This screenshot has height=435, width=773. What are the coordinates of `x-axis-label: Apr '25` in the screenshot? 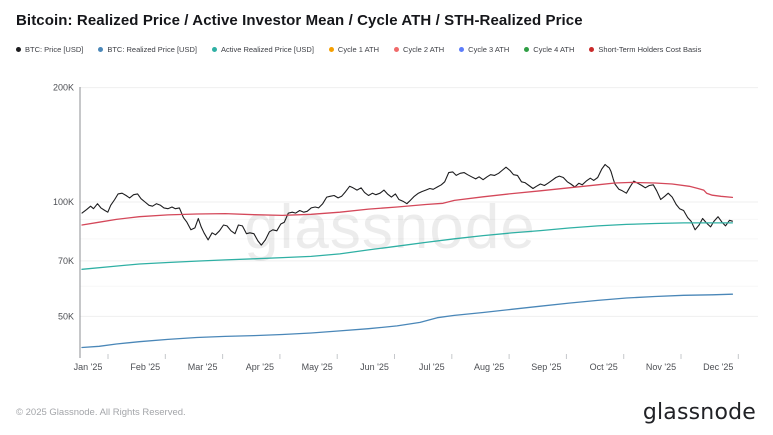 It's located at (260, 367).